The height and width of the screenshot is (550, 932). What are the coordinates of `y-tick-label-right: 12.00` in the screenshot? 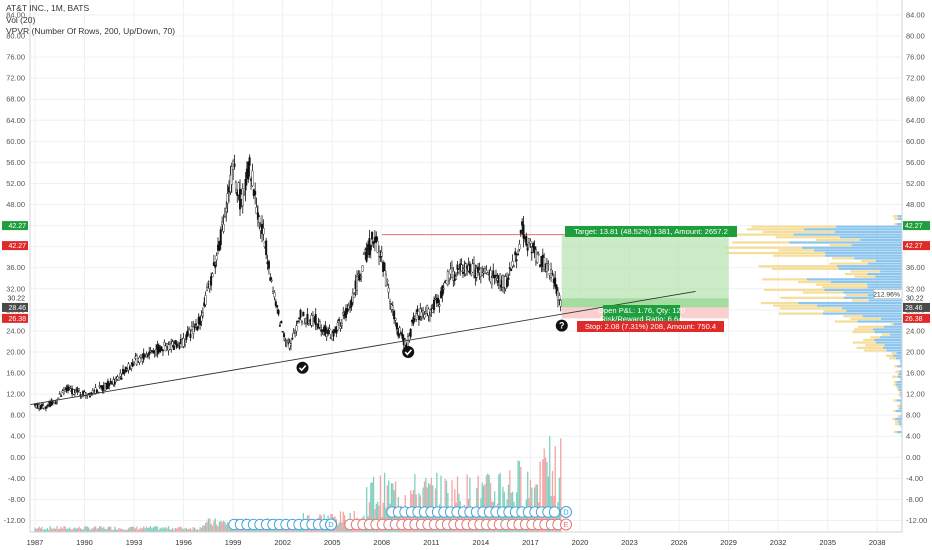 It's located at (915, 394).